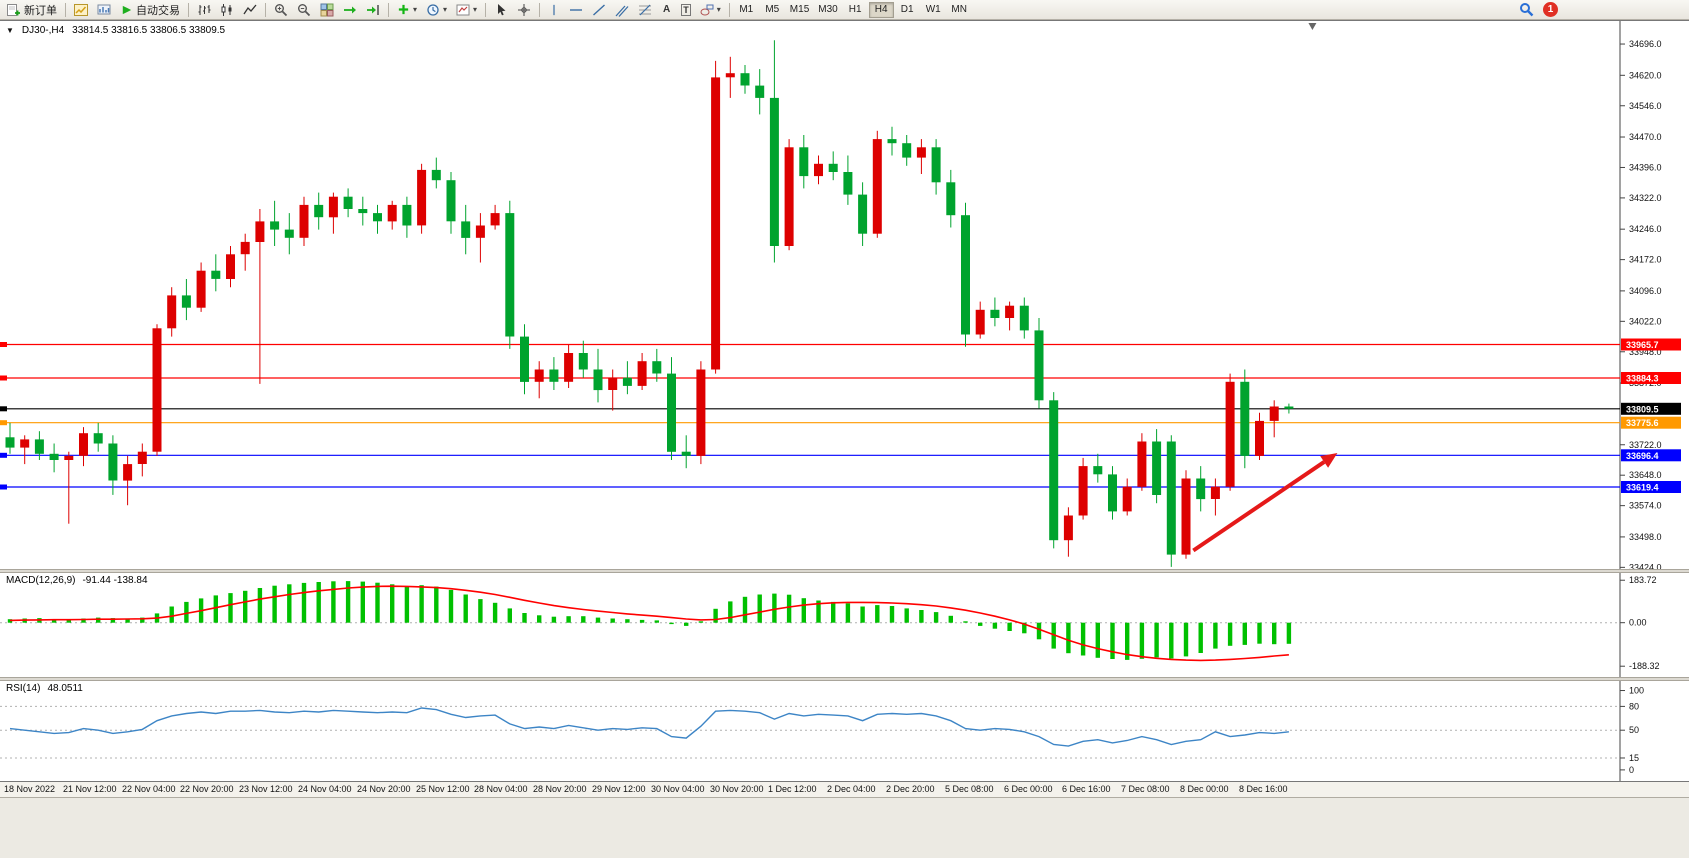 Image resolution: width=1689 pixels, height=858 pixels. What do you see at coordinates (1028, 789) in the screenshot?
I see `time-label: 6 Dec 00:00` at bounding box center [1028, 789].